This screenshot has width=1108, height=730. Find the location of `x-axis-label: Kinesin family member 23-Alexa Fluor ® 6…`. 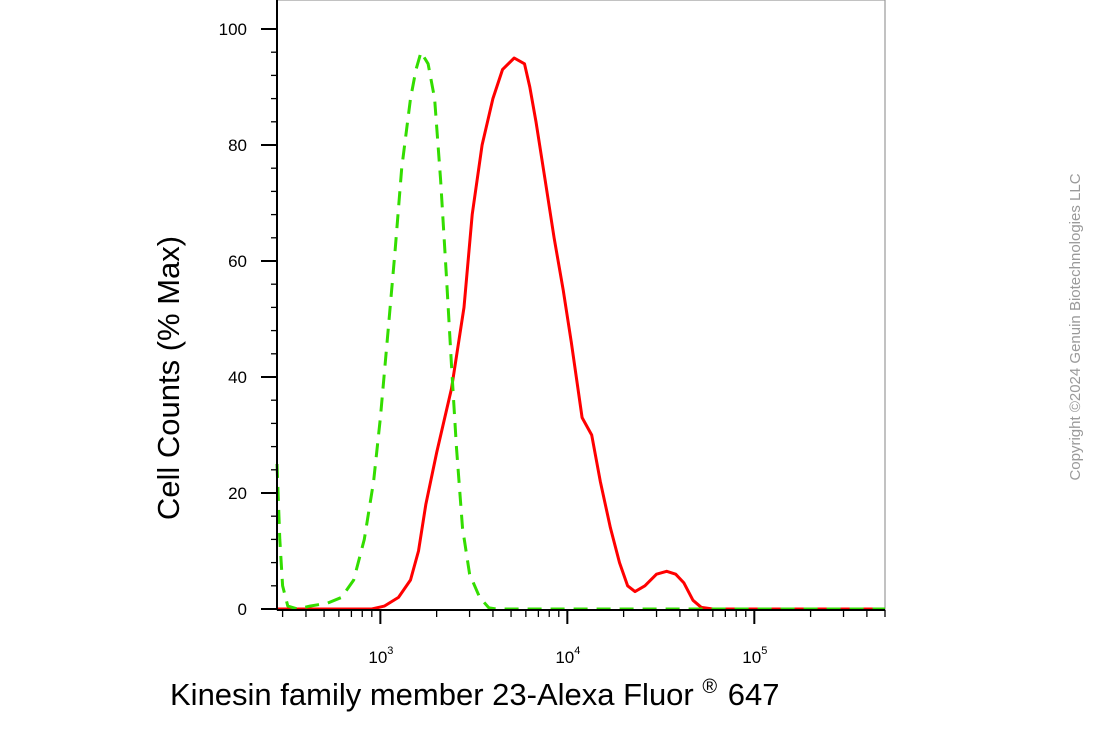

x-axis-label: Kinesin family member 23-Alexa Fluor ® 6… is located at coordinates (474, 688).